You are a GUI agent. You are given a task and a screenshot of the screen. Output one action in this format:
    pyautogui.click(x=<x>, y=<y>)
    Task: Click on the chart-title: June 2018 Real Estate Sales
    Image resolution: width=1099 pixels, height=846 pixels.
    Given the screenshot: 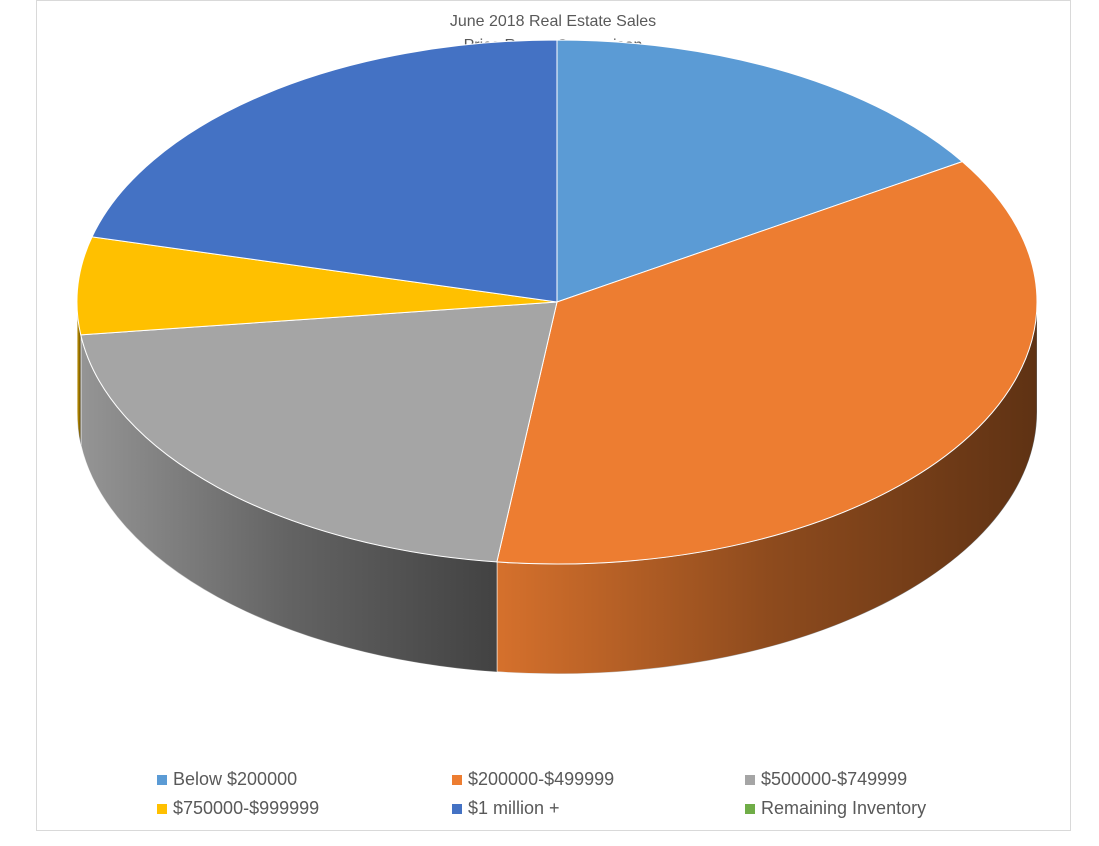 What is the action you would take?
    pyautogui.click(x=553, y=21)
    